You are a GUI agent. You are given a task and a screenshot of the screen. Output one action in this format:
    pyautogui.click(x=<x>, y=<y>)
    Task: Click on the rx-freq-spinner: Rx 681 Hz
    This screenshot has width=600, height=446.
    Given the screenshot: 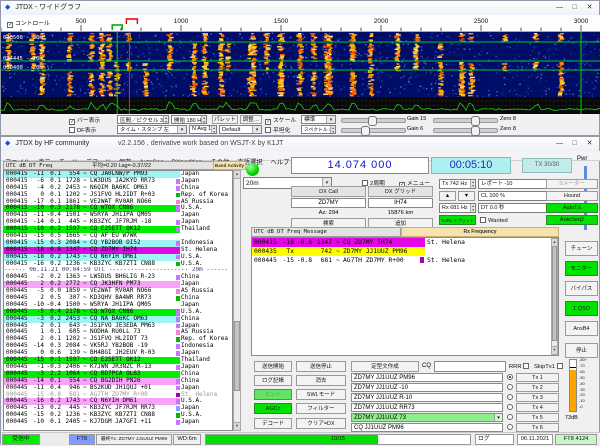 What is the action you would take?
    pyautogui.click(x=457, y=208)
    